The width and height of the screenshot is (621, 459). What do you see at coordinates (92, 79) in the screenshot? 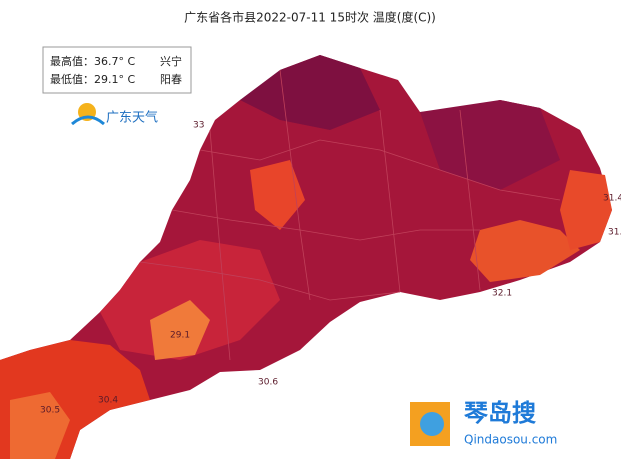
I see `min-label: 最低值：29.1° C` at bounding box center [92, 79].